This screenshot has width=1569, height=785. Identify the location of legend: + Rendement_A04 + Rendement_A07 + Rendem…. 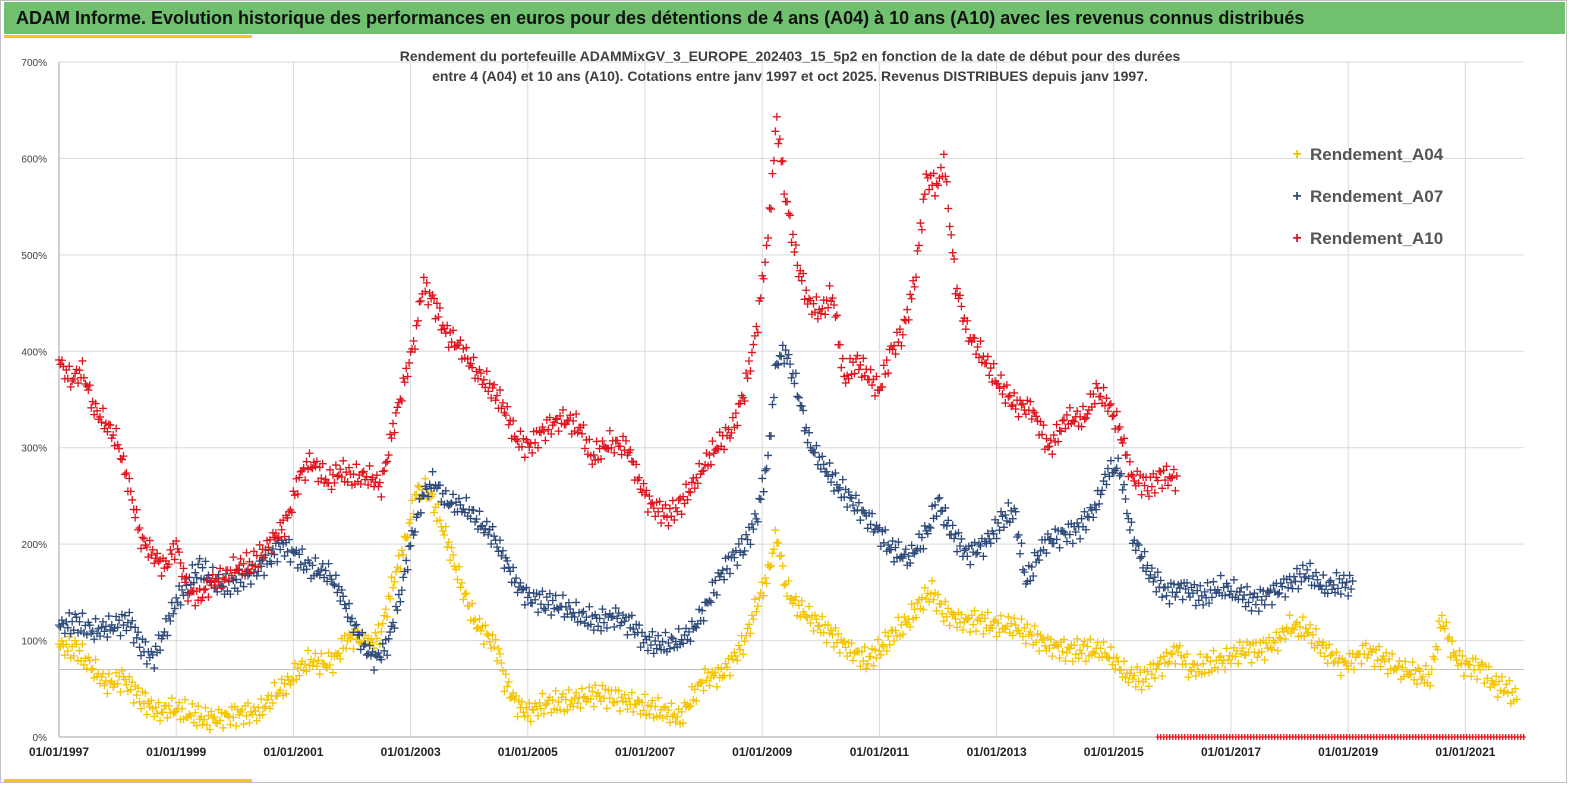
(1366, 197).